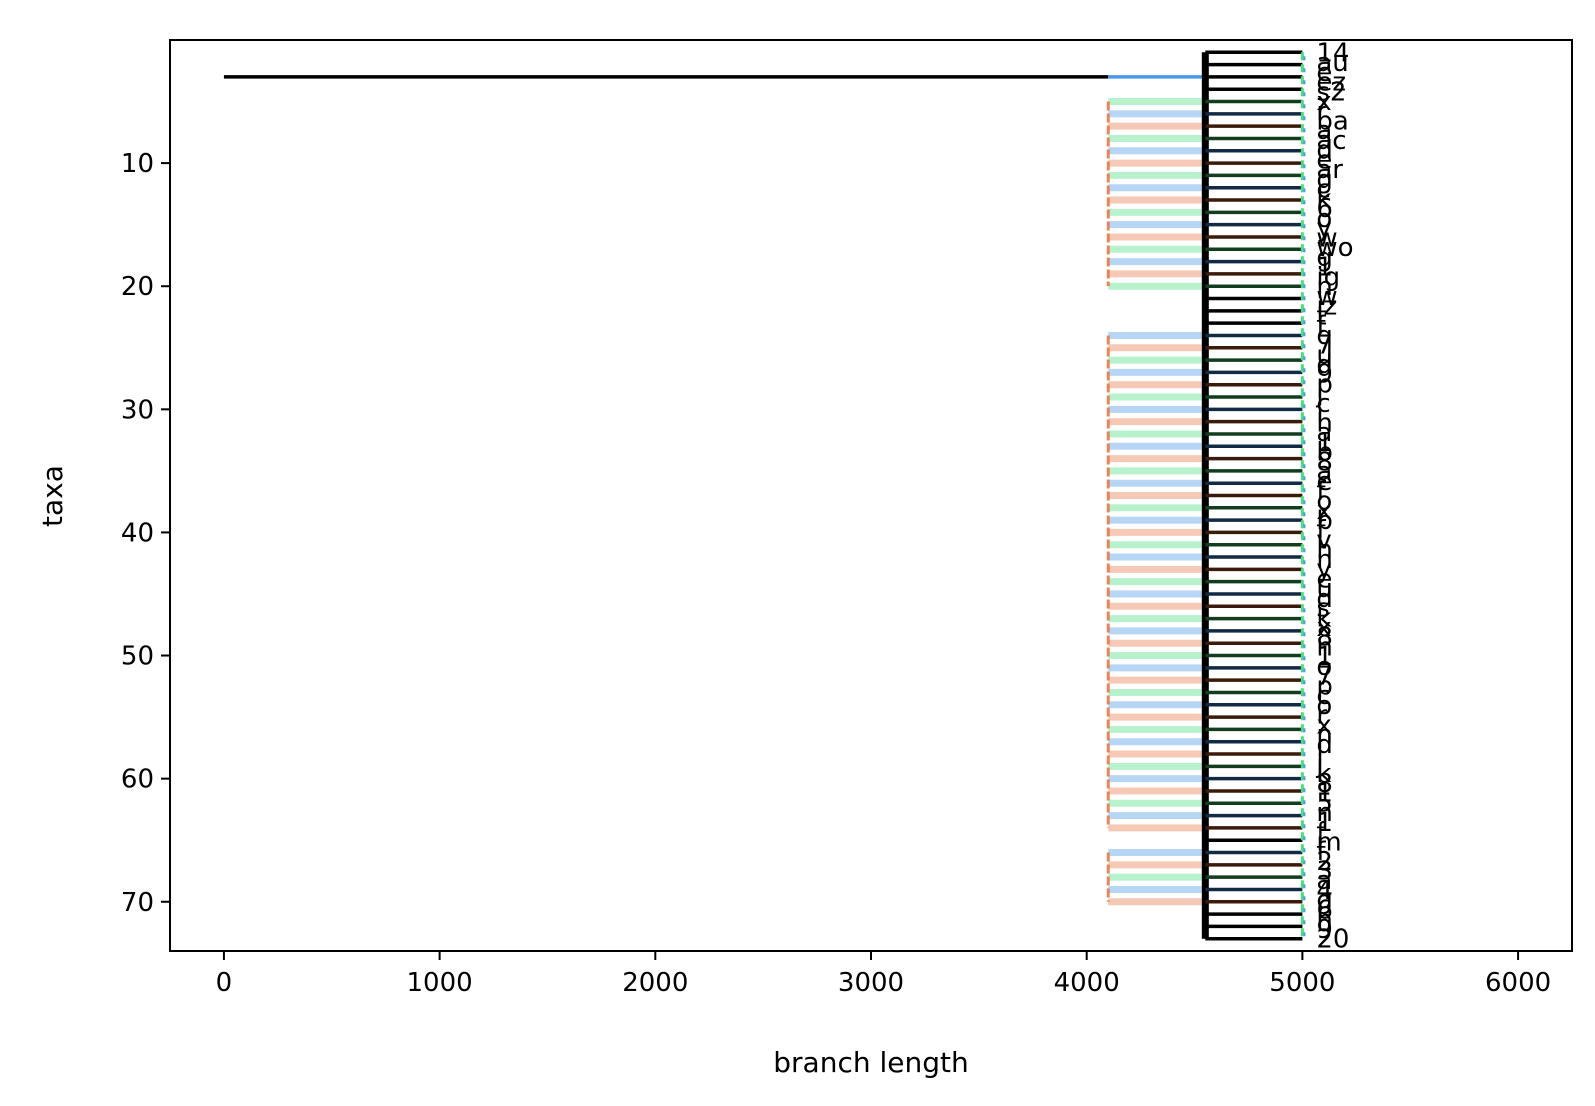 The image size is (1595, 1106). I want to click on taxon-label: ba, so click(1332, 121).